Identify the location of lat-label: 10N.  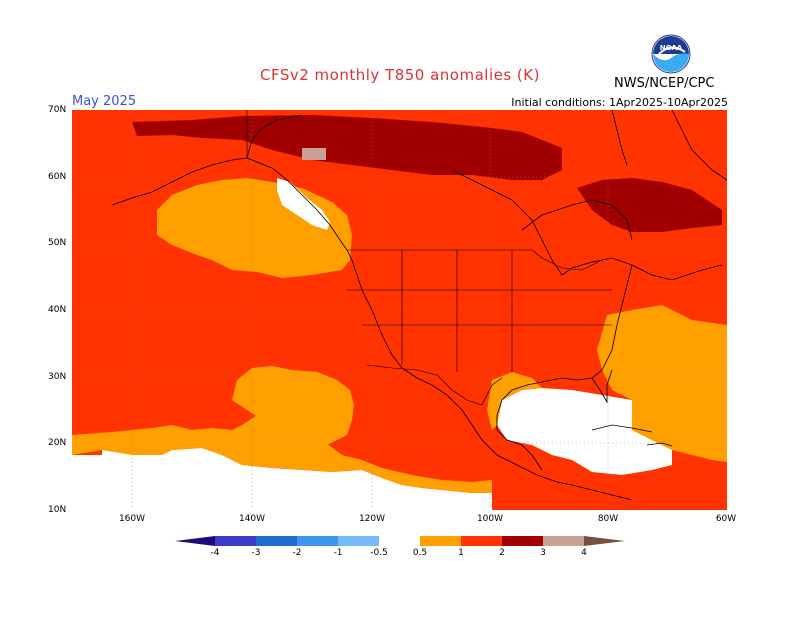
(57, 510).